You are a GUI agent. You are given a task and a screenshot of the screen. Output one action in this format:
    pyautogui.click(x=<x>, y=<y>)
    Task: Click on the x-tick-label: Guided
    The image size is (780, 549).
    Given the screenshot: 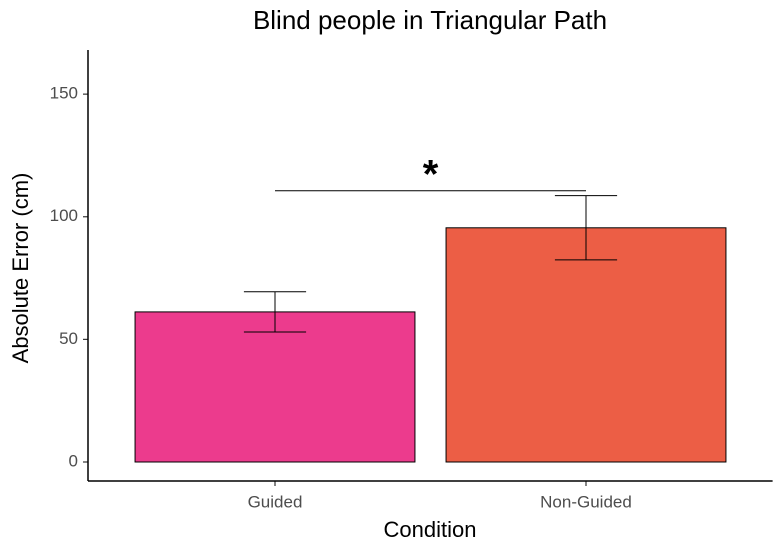 What is the action you would take?
    pyautogui.click(x=275, y=501)
    